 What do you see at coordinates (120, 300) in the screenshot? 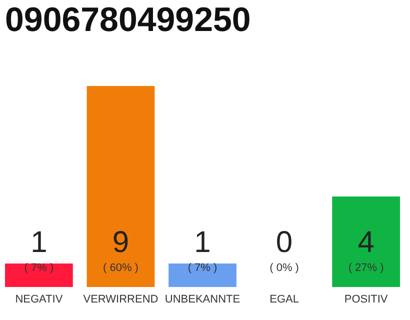
I see `x-tick-label: VERWIRREND` at bounding box center [120, 300].